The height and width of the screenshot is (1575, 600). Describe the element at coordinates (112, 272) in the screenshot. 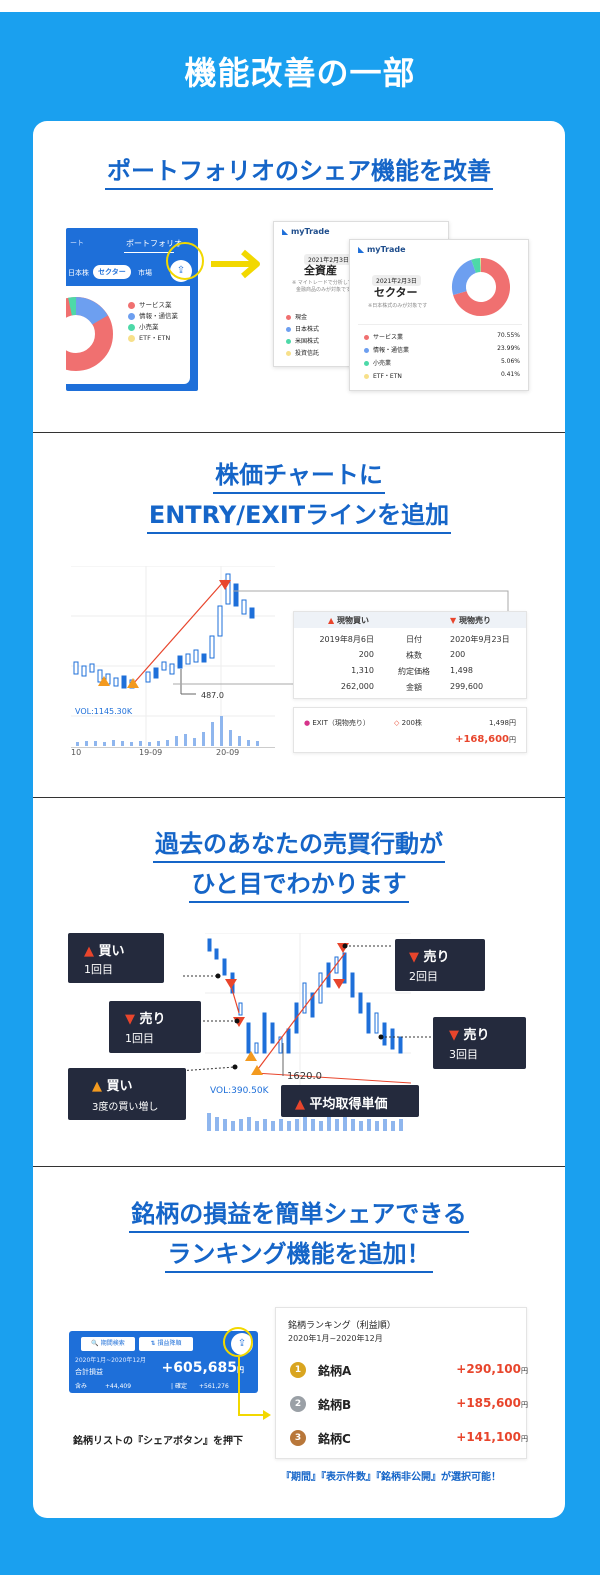

I see `tab-sector: セクター` at that location.